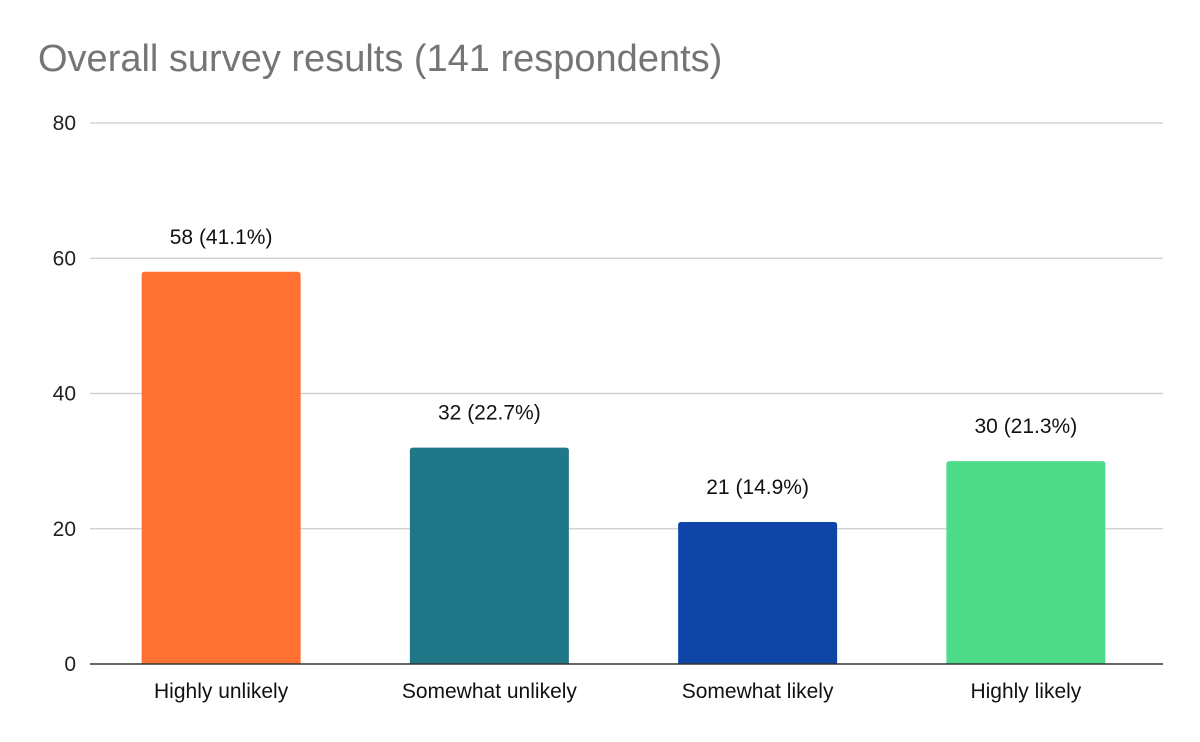 This screenshot has height=742, width=1200. Describe the element at coordinates (64, 258) in the screenshot. I see `y-tick-label: 60` at that location.